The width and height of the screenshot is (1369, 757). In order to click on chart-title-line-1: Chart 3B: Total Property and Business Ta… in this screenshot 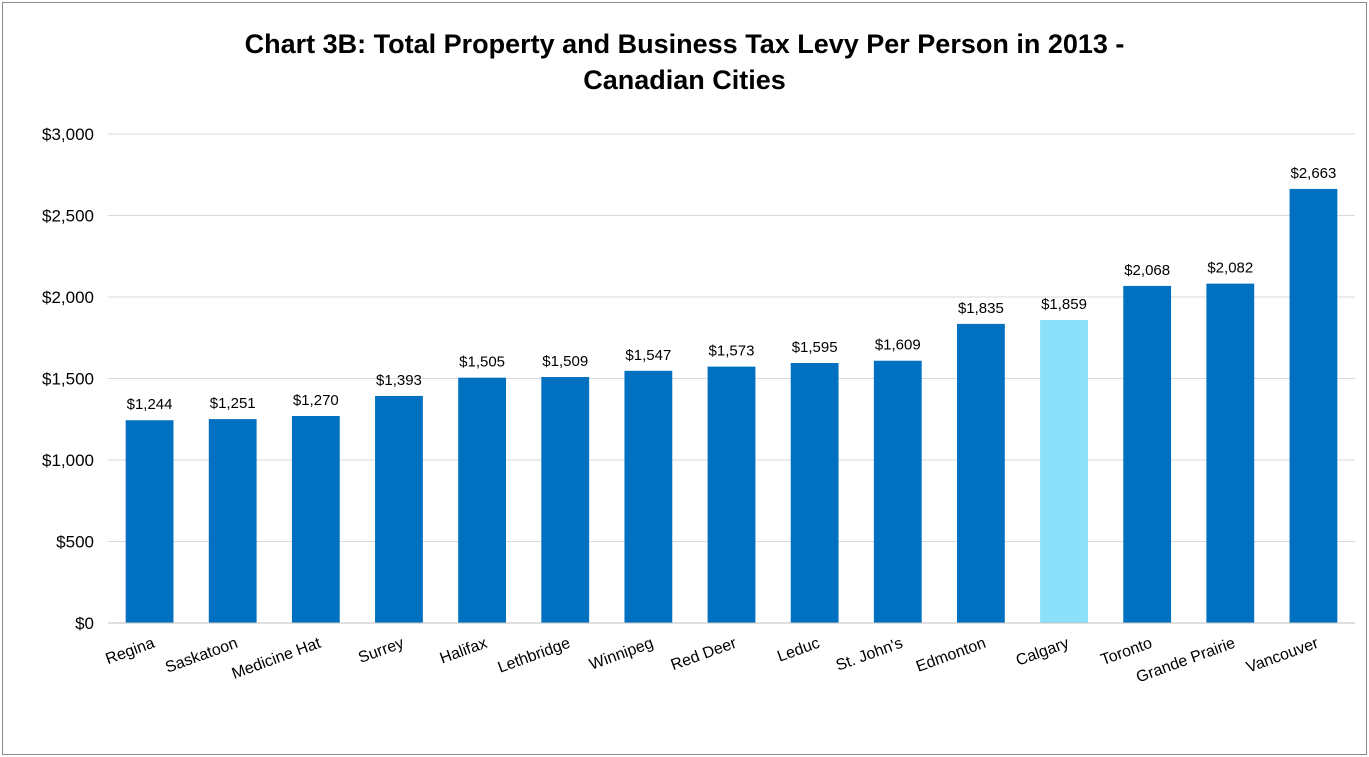, I will do `click(684, 44)`.